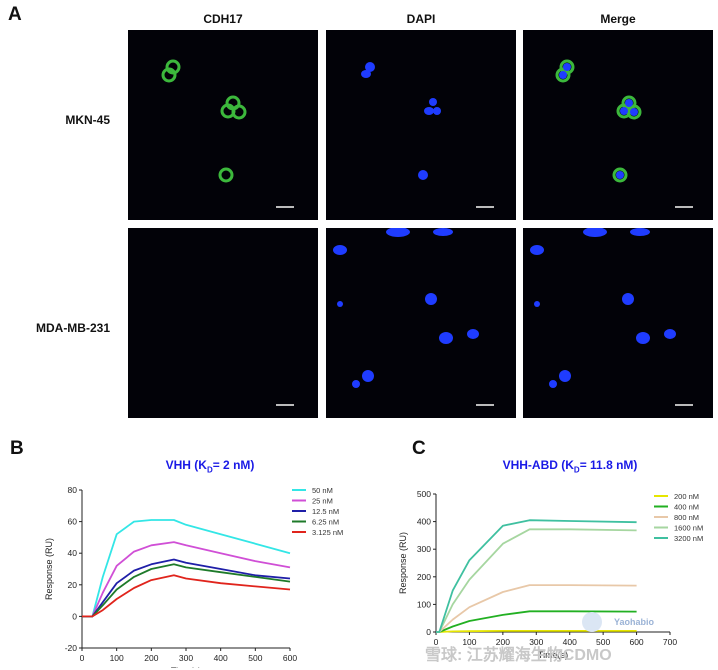  I want to click on chart-b-legend-label: 3.125 nM, so click(327, 532).